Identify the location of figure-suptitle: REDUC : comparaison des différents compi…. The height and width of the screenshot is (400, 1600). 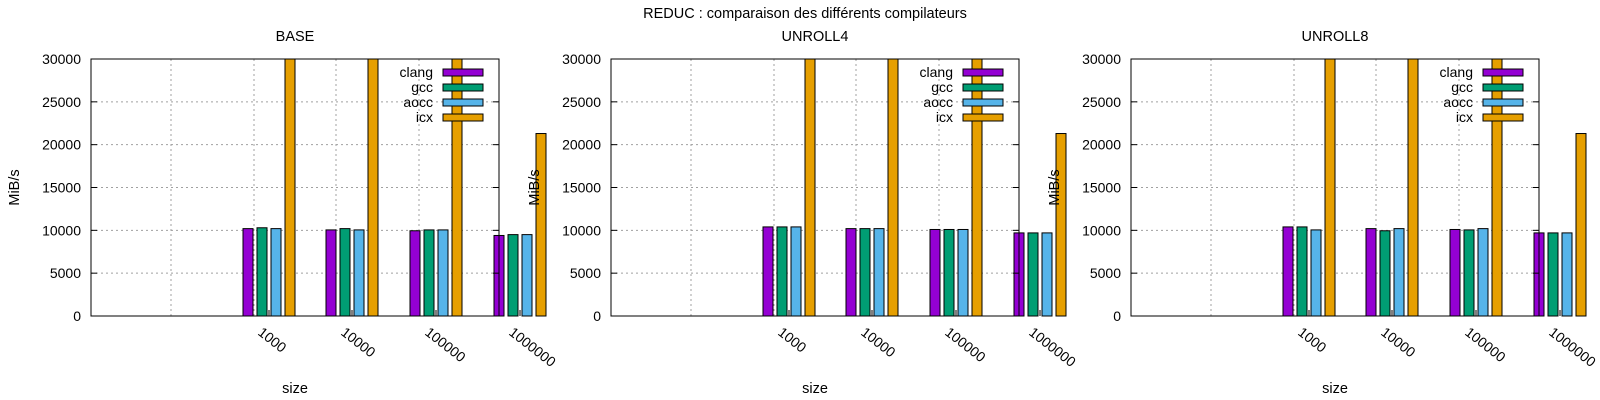
(805, 14).